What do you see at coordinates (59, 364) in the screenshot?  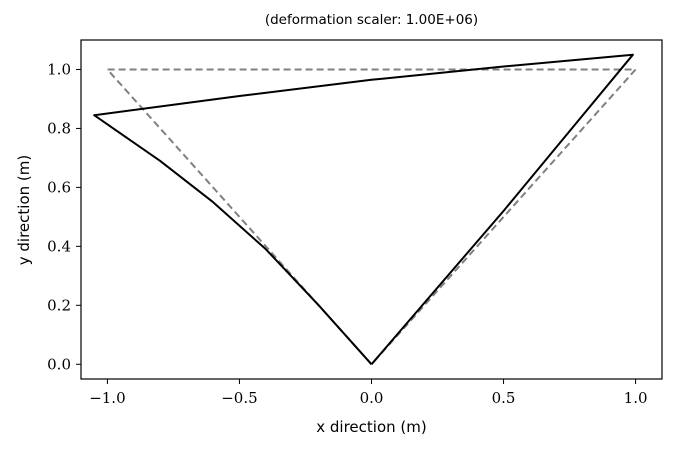 I see `y-tick-label: 0.0` at bounding box center [59, 364].